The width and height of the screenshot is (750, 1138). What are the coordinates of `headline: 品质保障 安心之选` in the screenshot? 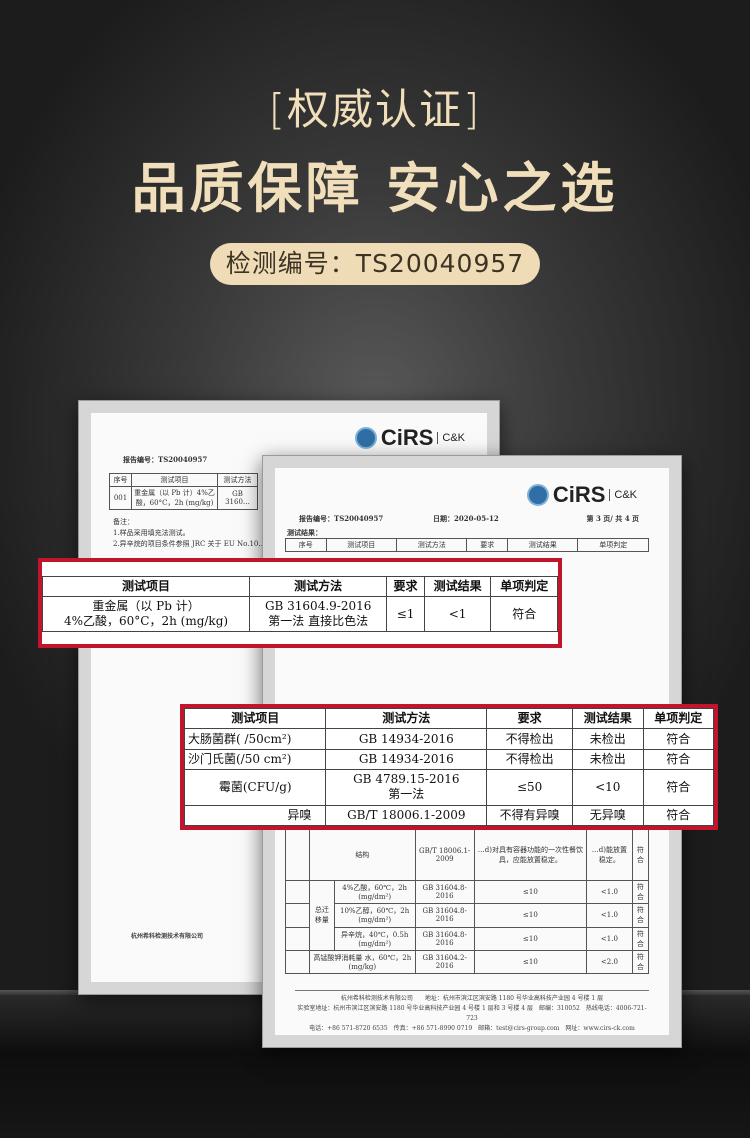 It's located at (375, 188).